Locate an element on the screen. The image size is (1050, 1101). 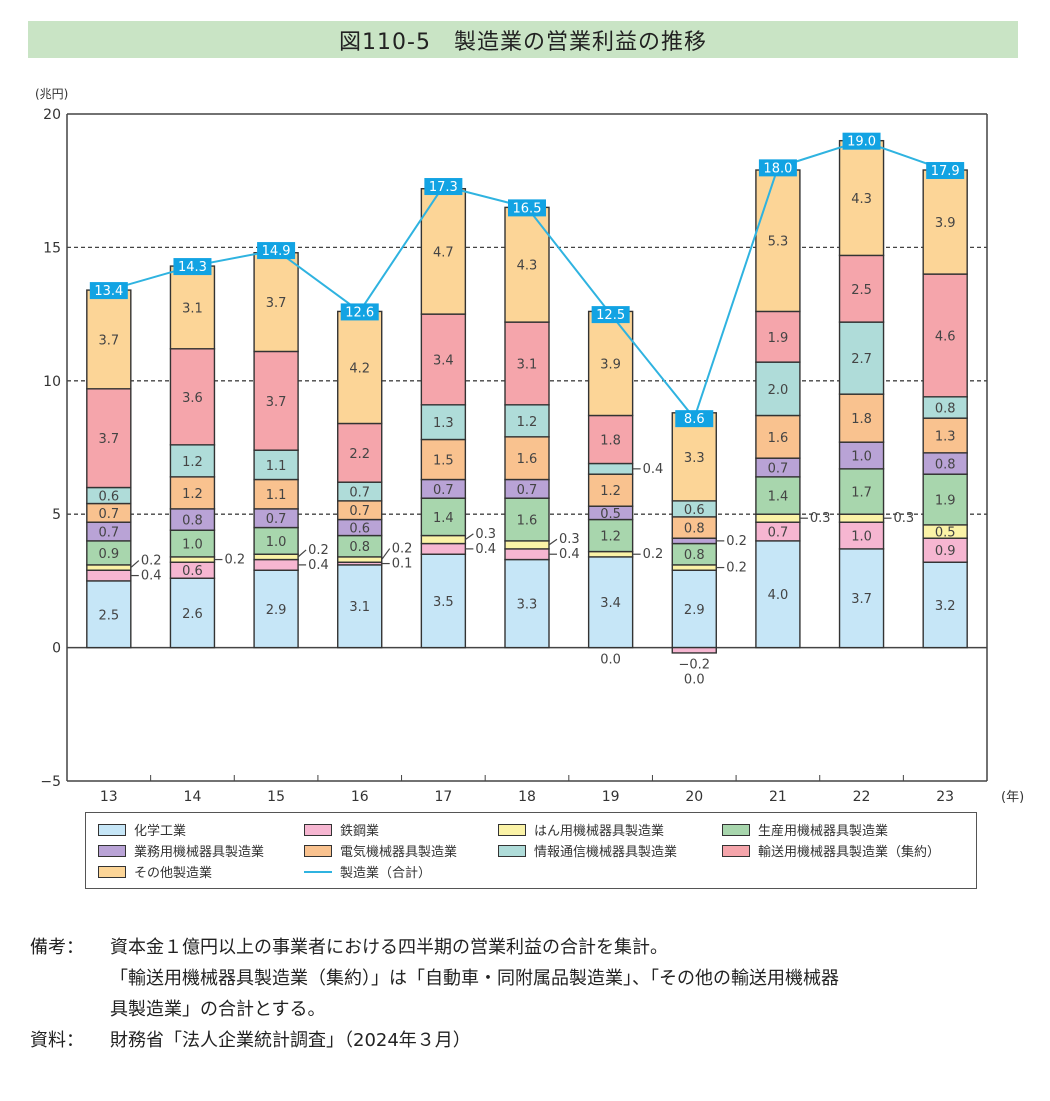
legend-item: 業務用機械器具製造業 is located at coordinates (181, 850).